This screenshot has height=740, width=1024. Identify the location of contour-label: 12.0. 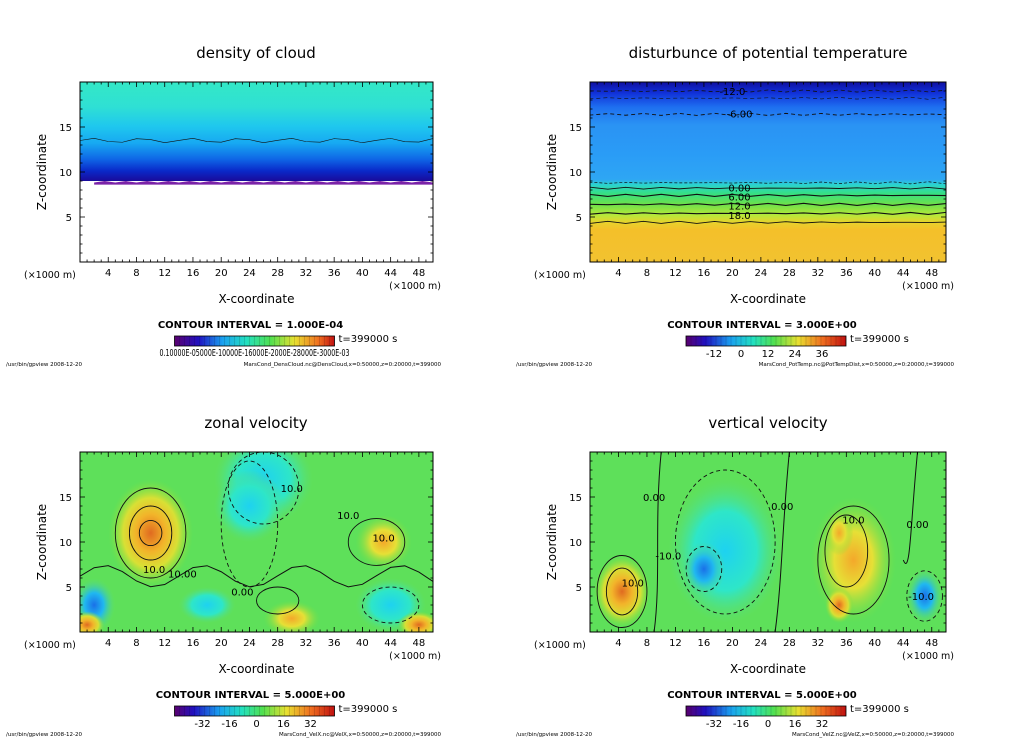
(739, 206).